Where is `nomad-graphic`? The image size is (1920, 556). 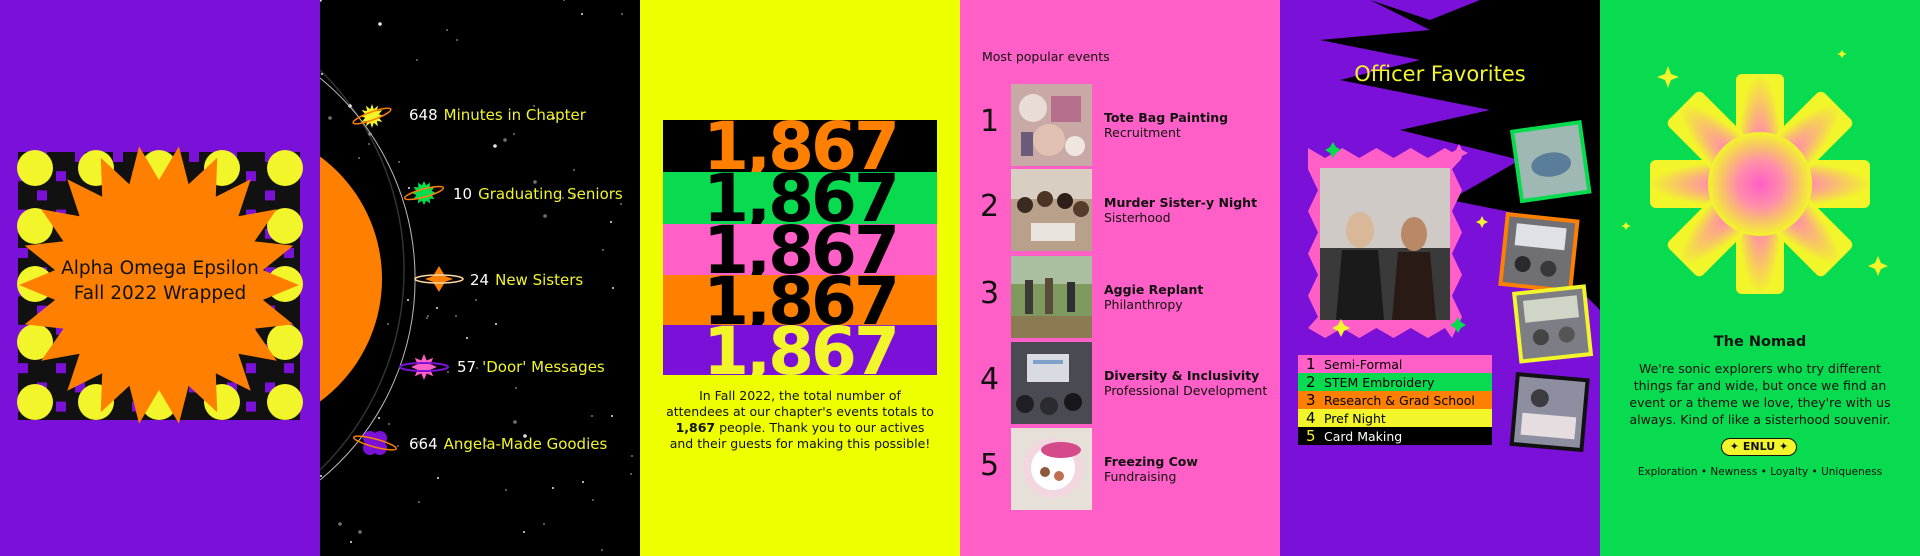 nomad-graphic is located at coordinates (1754, 172).